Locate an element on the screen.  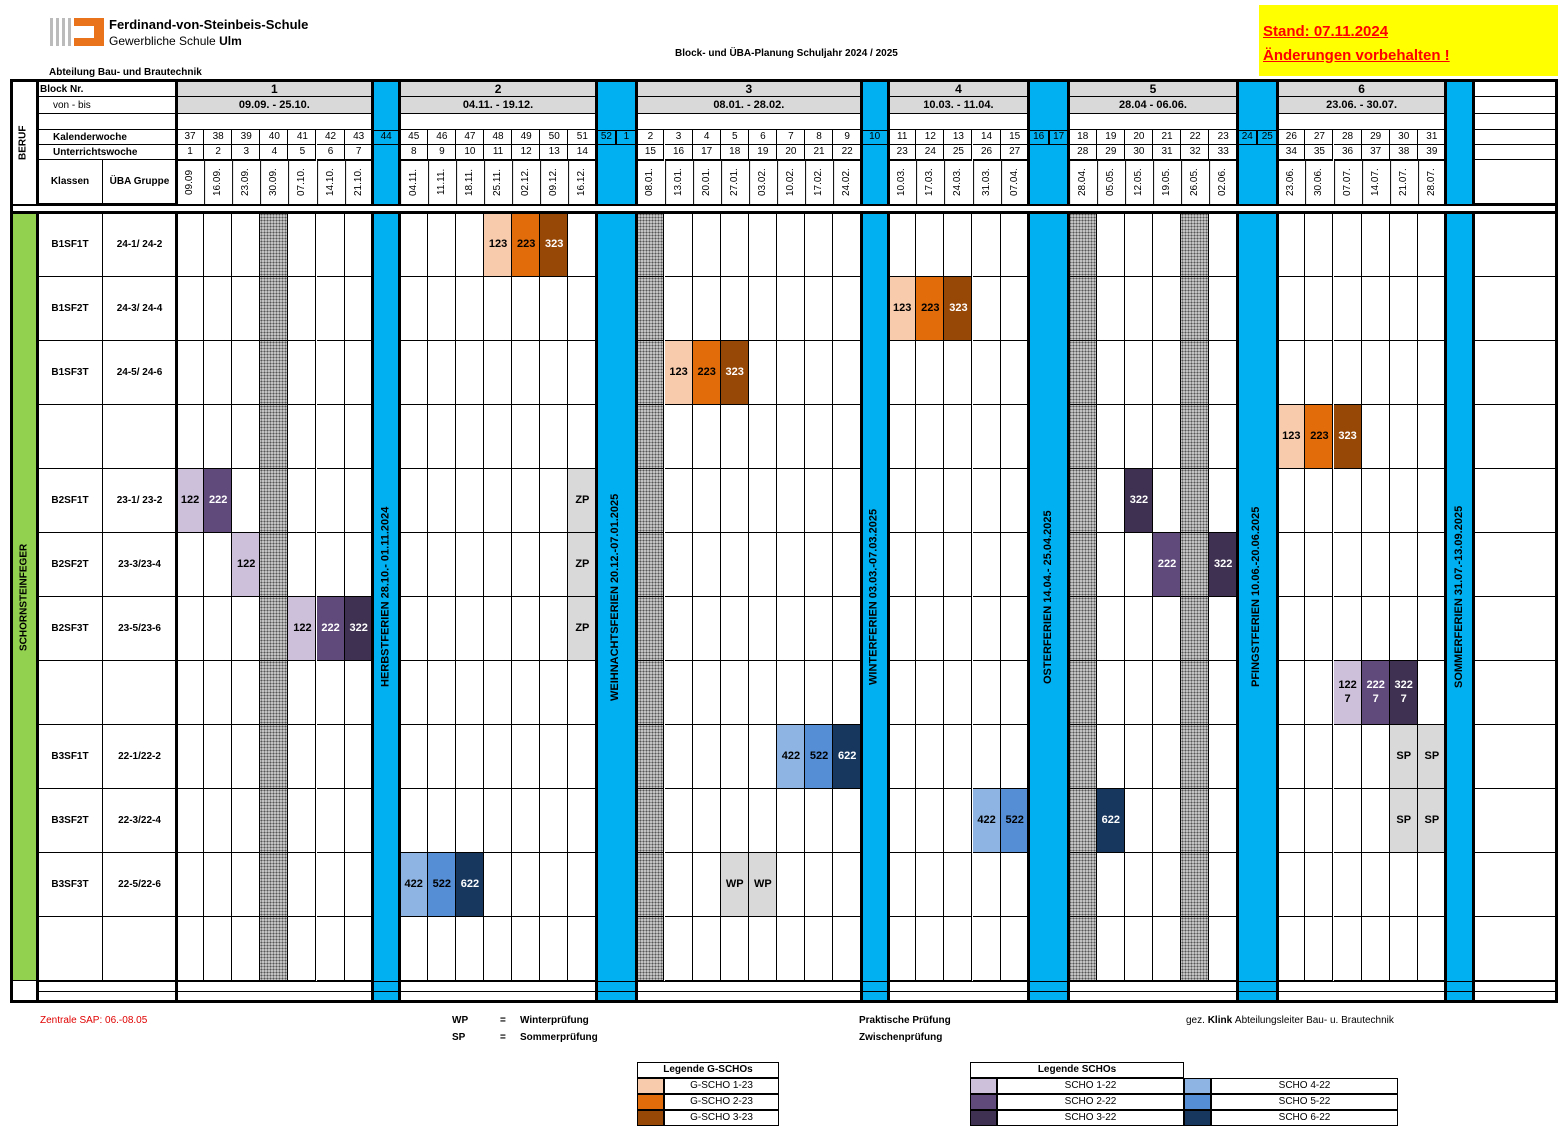
kw-cell: 49 is located at coordinates (526, 137).